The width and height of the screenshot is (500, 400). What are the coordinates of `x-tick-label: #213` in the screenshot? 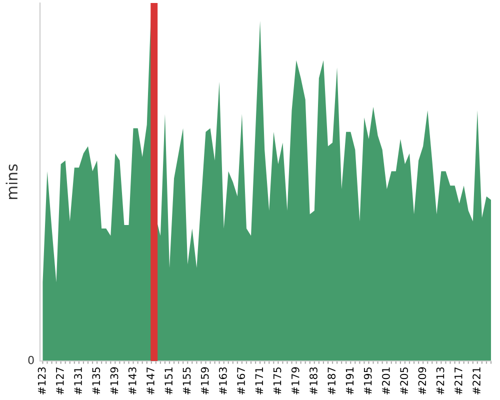 It's located at (440, 380).